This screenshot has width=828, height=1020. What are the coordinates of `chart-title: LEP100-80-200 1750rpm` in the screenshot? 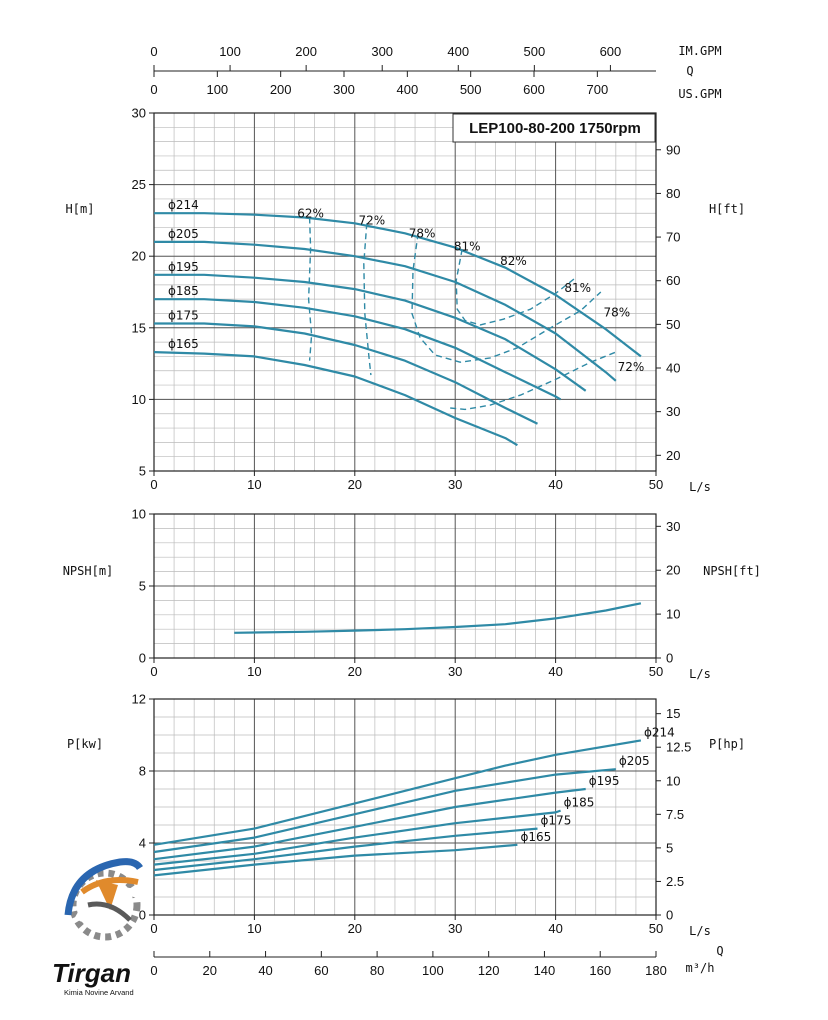 It's located at (555, 128).